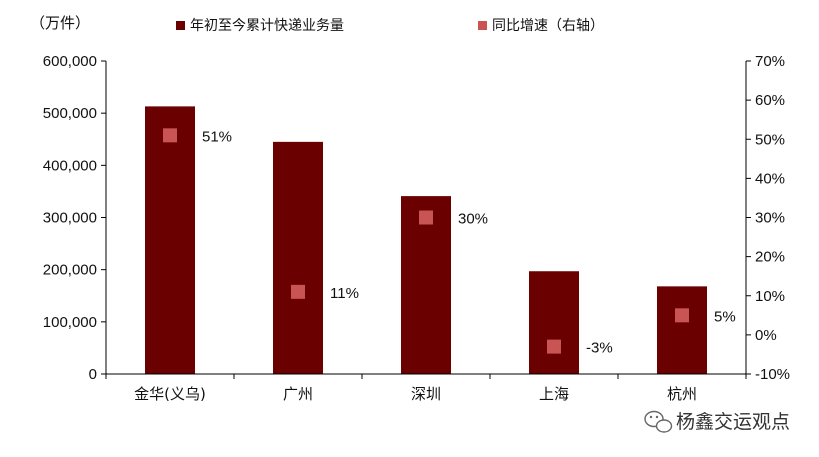  I want to click on legend-swatch-growth, so click(482, 25).